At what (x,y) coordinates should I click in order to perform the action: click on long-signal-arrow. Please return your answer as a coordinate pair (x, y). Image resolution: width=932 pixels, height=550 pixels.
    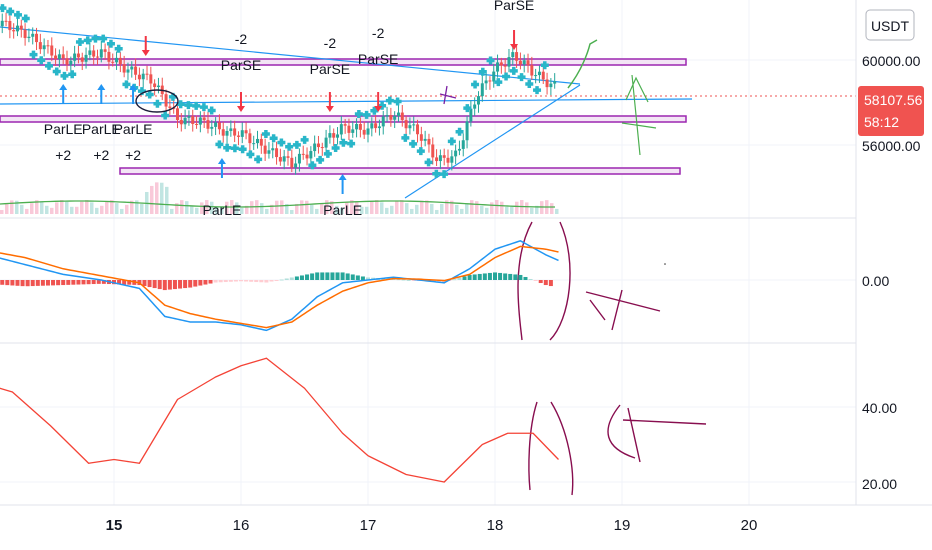
    Looking at the image, I should click on (342, 184).